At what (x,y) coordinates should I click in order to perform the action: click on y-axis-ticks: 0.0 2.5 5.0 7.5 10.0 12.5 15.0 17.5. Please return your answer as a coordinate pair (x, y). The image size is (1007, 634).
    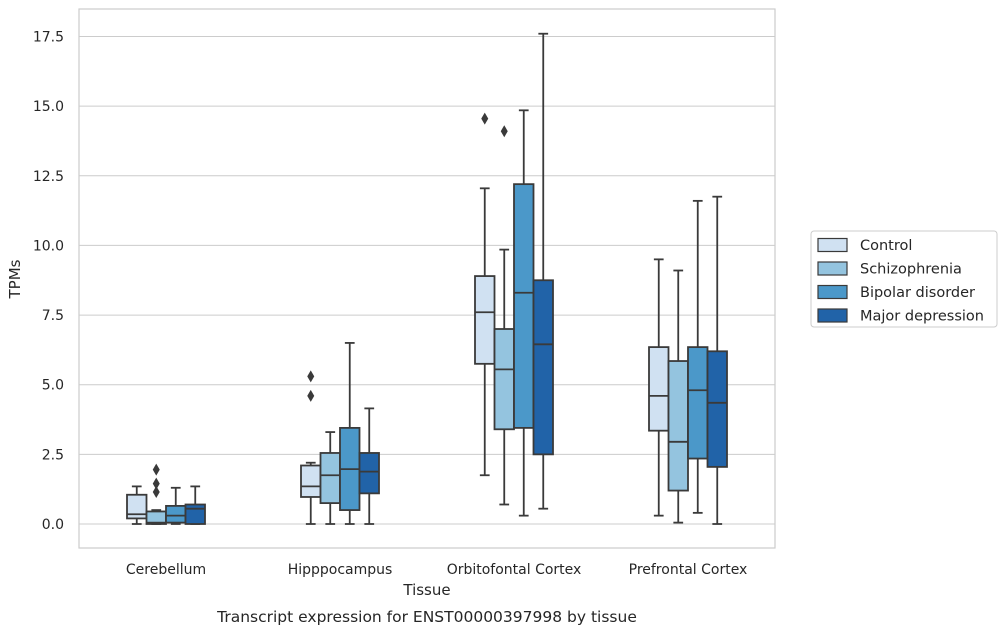
    Looking at the image, I should click on (48, 282).